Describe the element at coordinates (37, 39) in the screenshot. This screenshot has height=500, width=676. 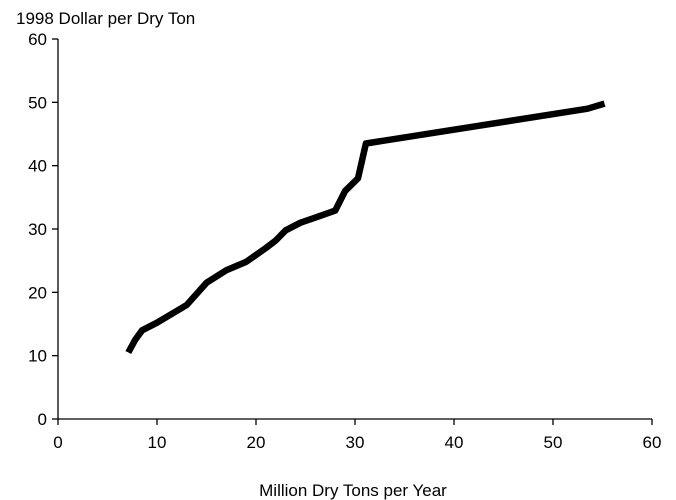
I see `y-tick-label: 60` at that location.